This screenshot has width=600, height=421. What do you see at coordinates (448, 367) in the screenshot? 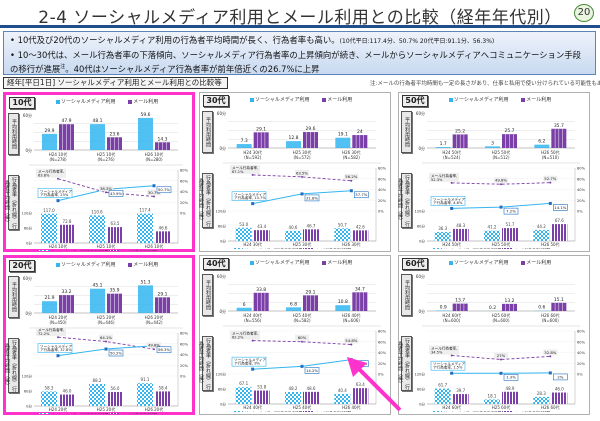
I see `svg-text: ア行為者率, 1.5%` at bounding box center [448, 367].